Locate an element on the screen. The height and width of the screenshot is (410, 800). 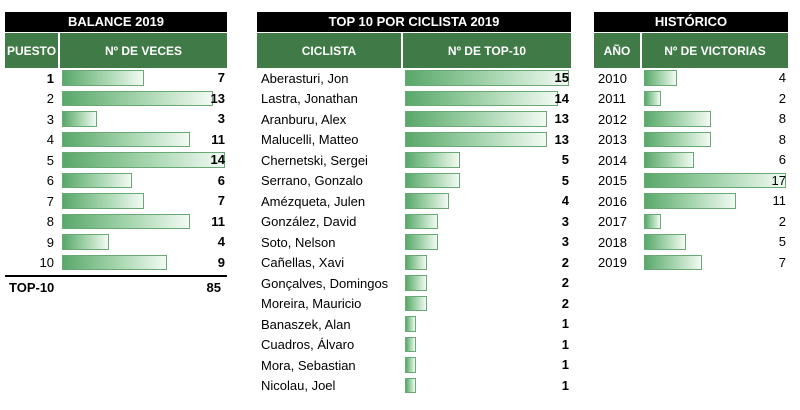
ciclista-row: Cuadros, Álvaro 1 is located at coordinates (414, 345).